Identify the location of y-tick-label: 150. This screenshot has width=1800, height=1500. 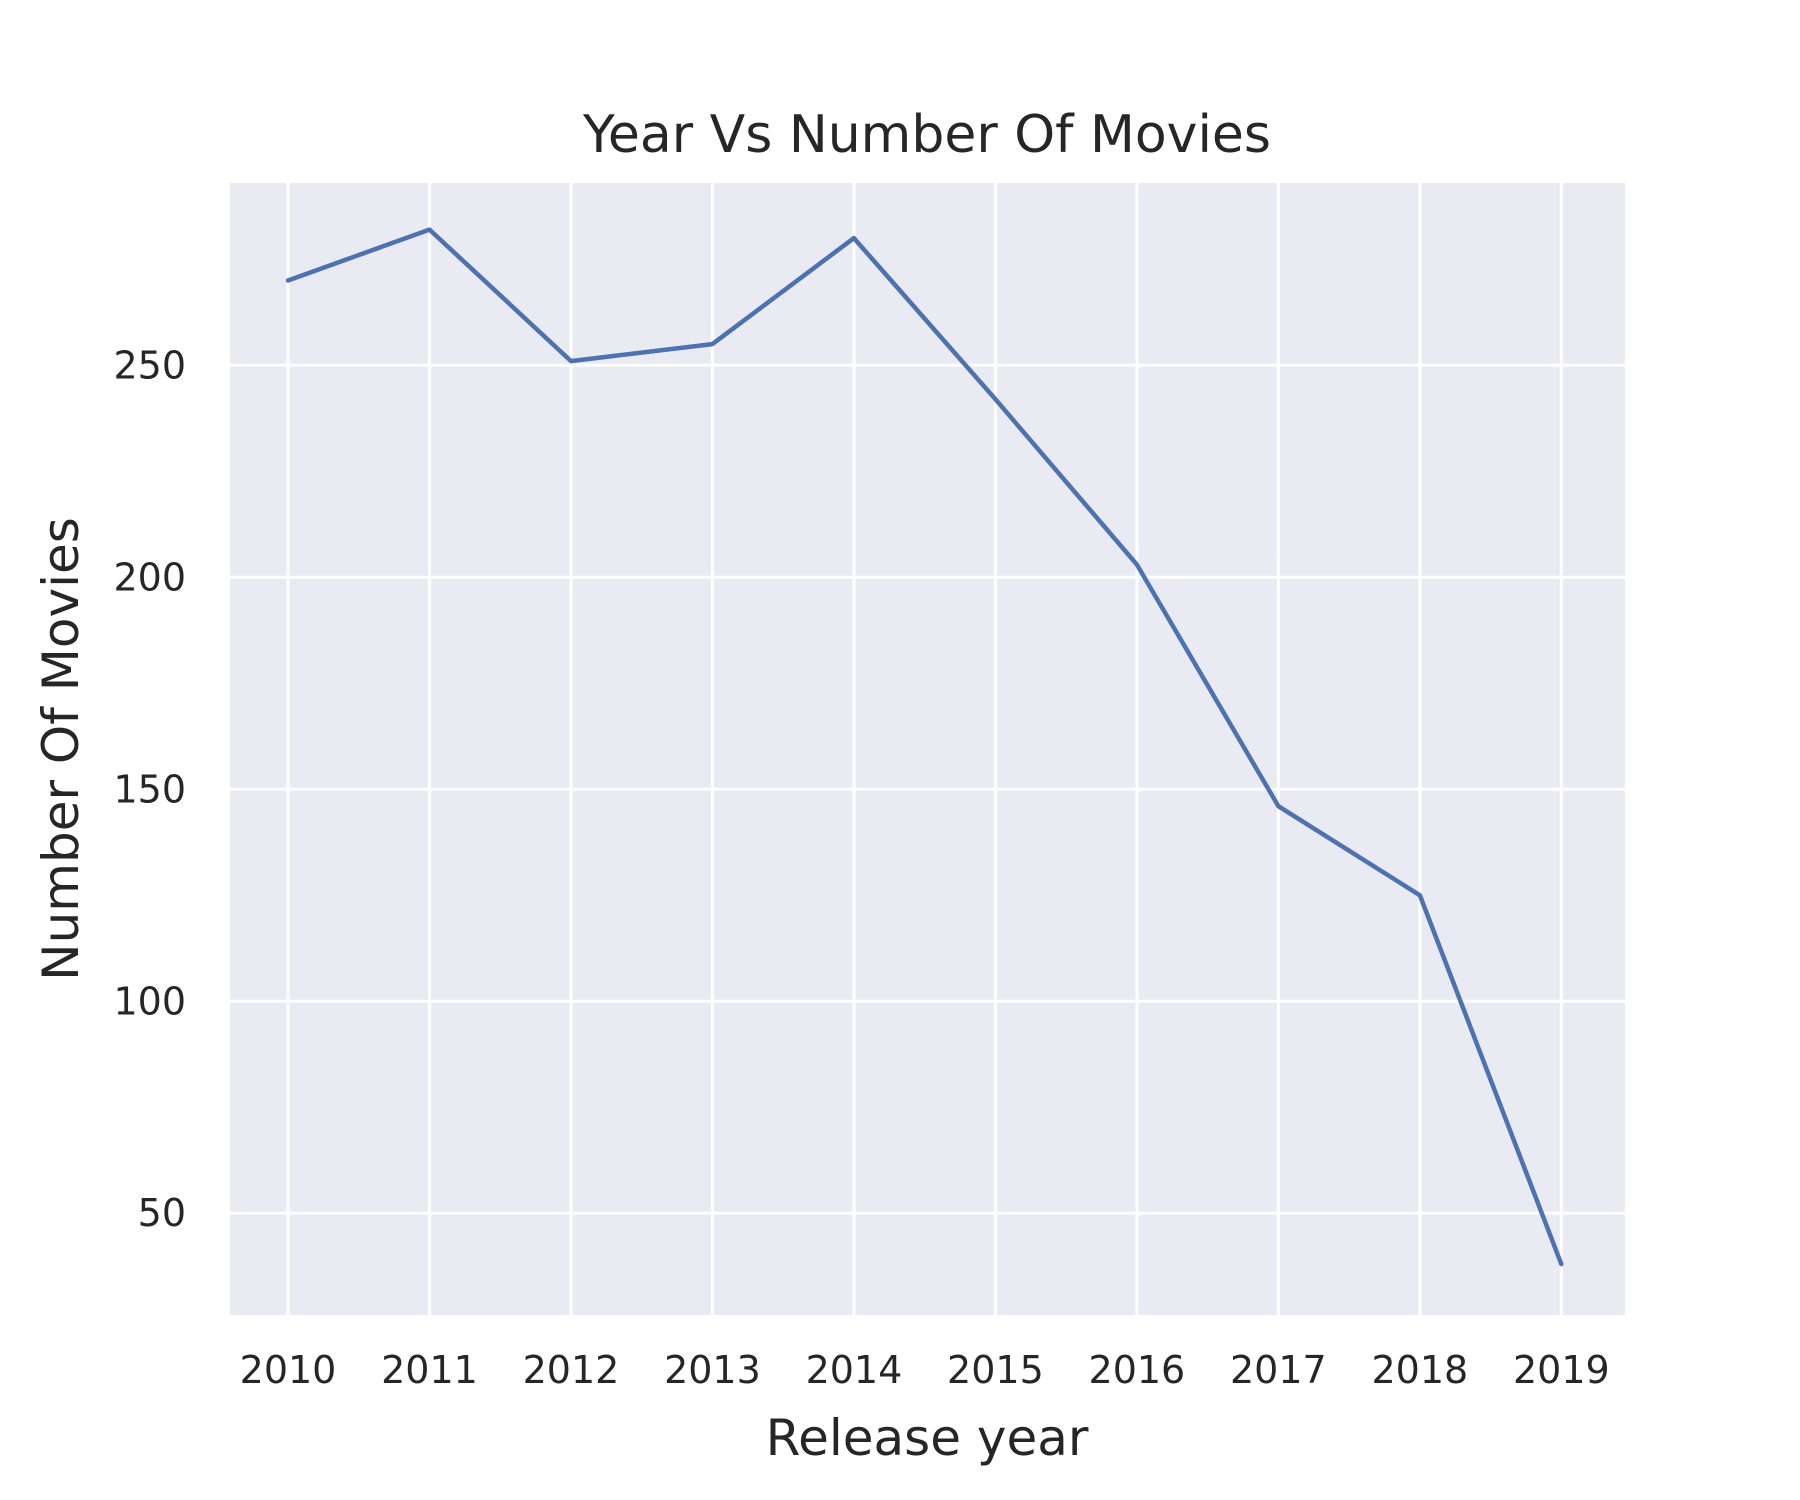
(149, 789).